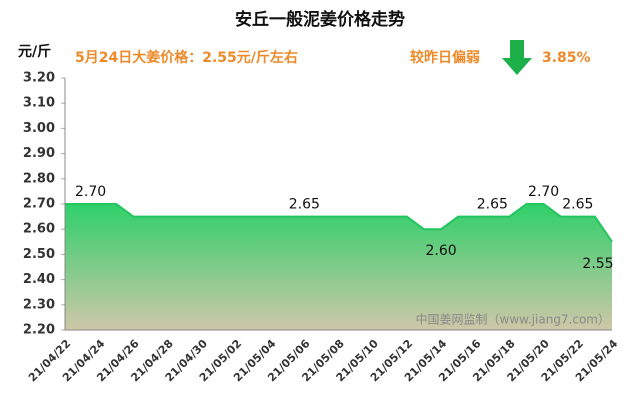  What do you see at coordinates (34, 51) in the screenshot?
I see `y-unit: 元/斤` at bounding box center [34, 51].